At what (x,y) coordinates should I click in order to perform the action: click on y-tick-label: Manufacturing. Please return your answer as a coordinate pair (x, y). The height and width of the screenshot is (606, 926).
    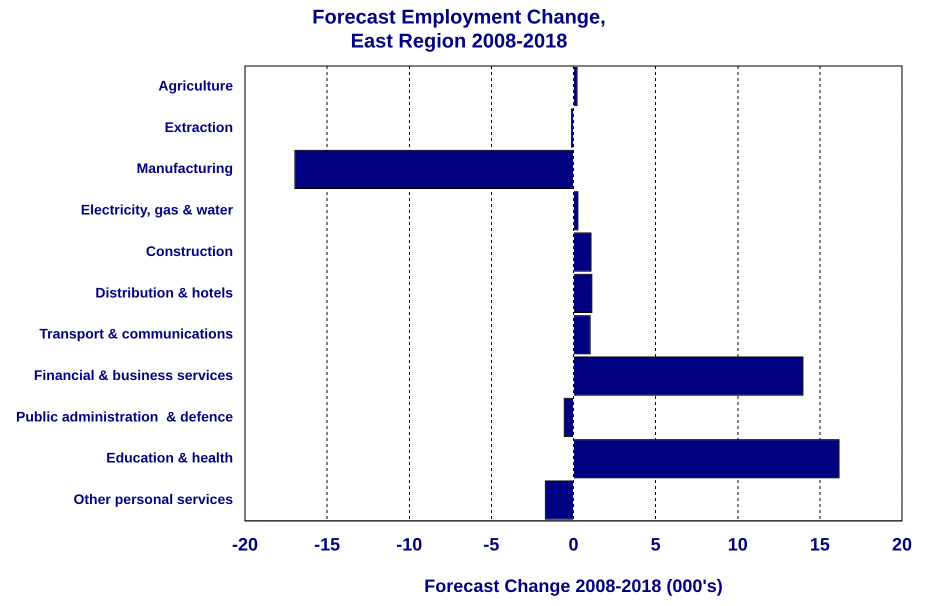
    Looking at the image, I should click on (185, 168).